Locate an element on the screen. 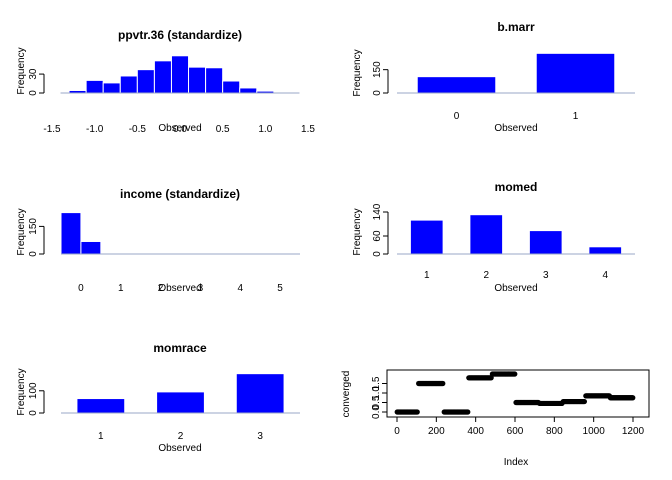  chart-title: income (standardize) is located at coordinates (180, 194).